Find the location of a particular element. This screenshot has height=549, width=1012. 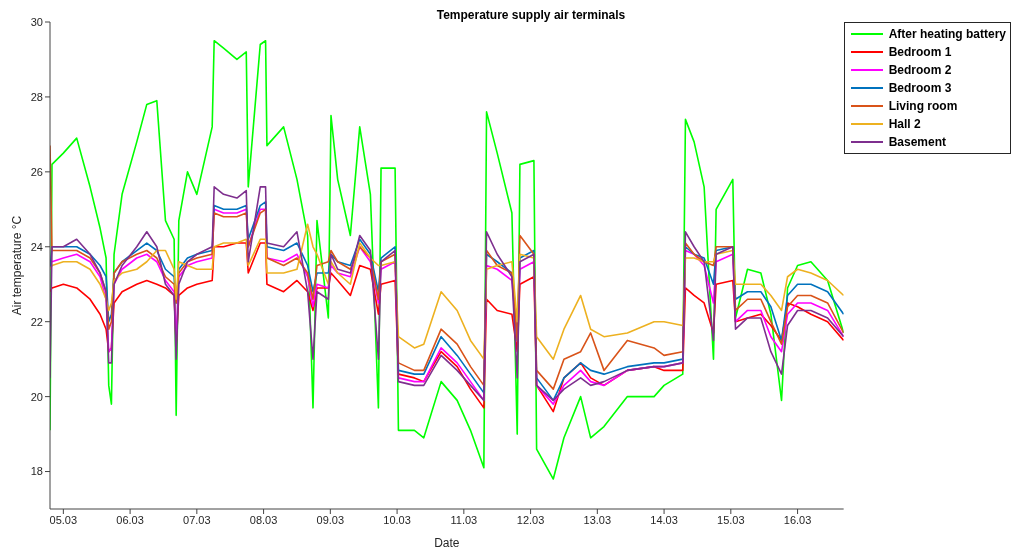

x-tick-label: 08.03 is located at coordinates (263, 519).